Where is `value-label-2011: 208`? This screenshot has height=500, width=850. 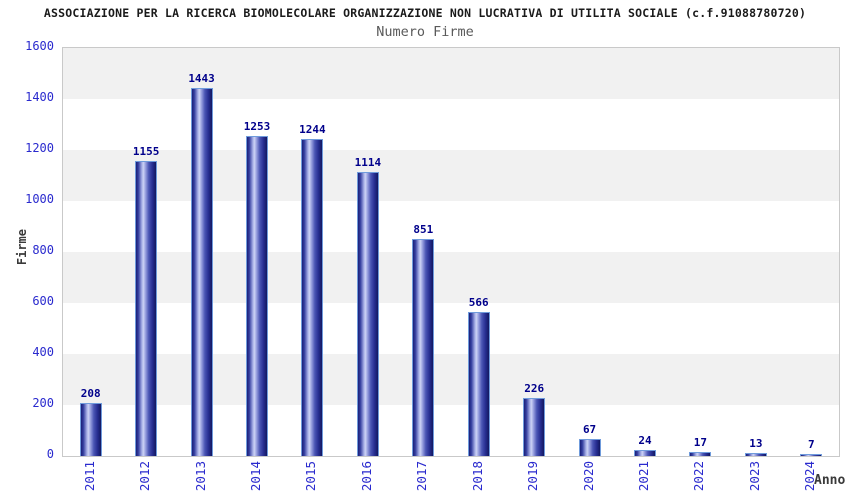
value-label-2011: 208 is located at coordinates (90, 393).